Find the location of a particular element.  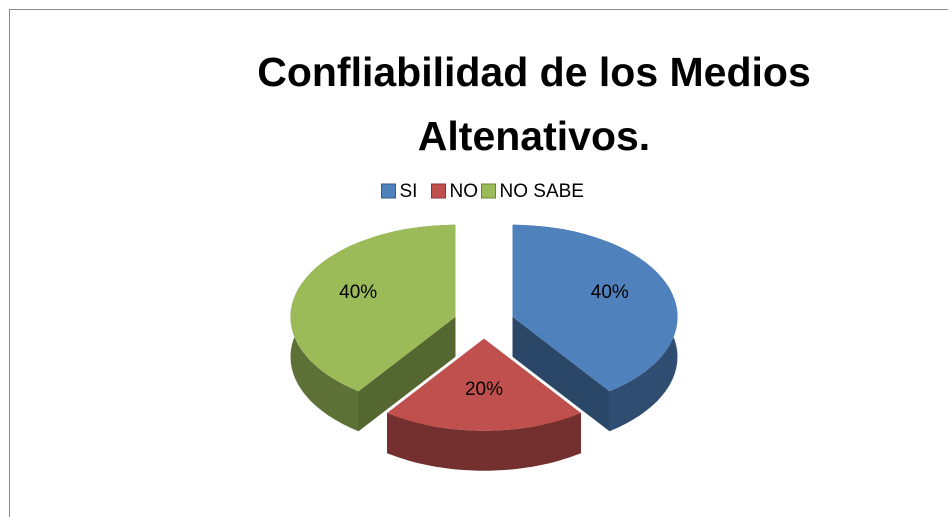

data-label: 20% is located at coordinates (484, 389).